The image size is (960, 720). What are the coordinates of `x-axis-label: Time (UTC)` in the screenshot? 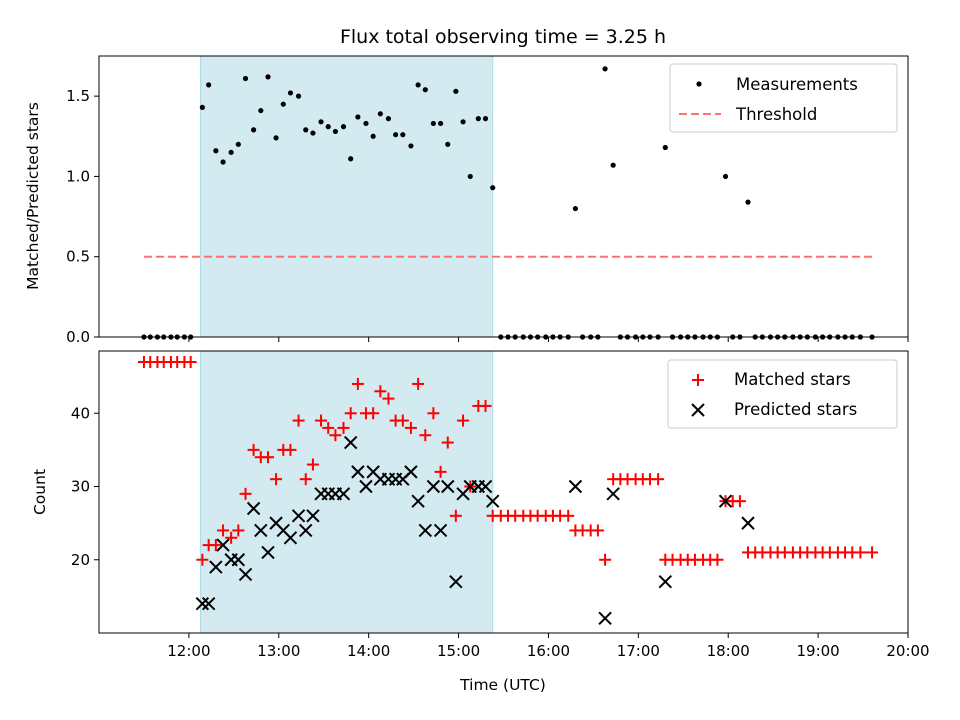 It's located at (502, 685).